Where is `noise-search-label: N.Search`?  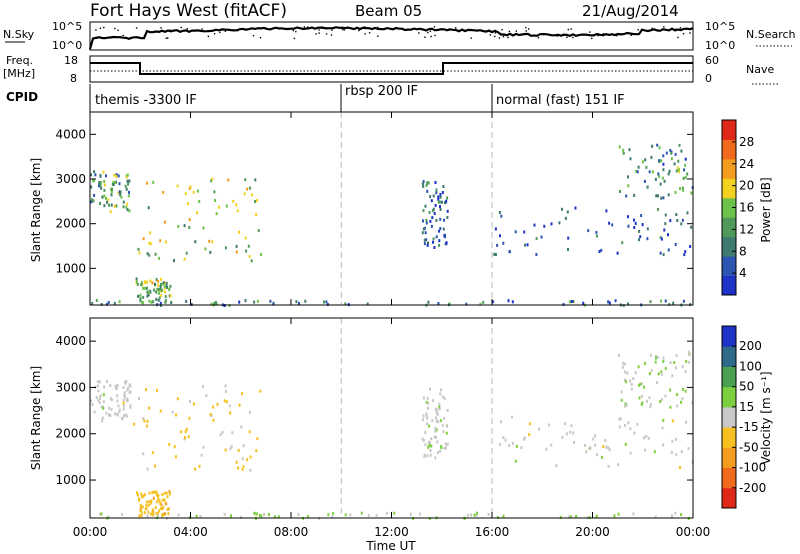 noise-search-label: N.Search is located at coordinates (771, 34).